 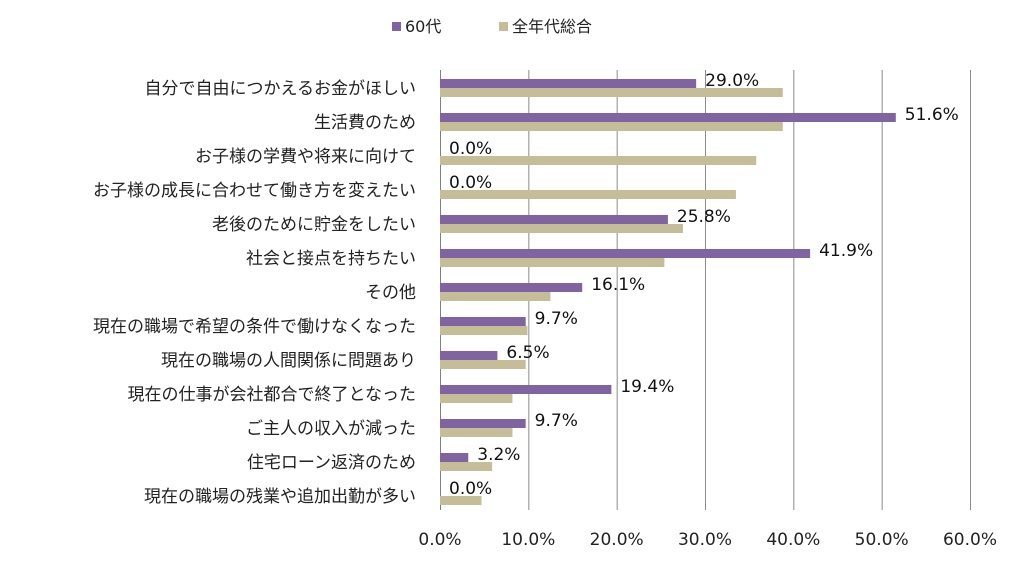 I want to click on category-label: お子様の学費や将来に向けて, so click(x=305, y=157).